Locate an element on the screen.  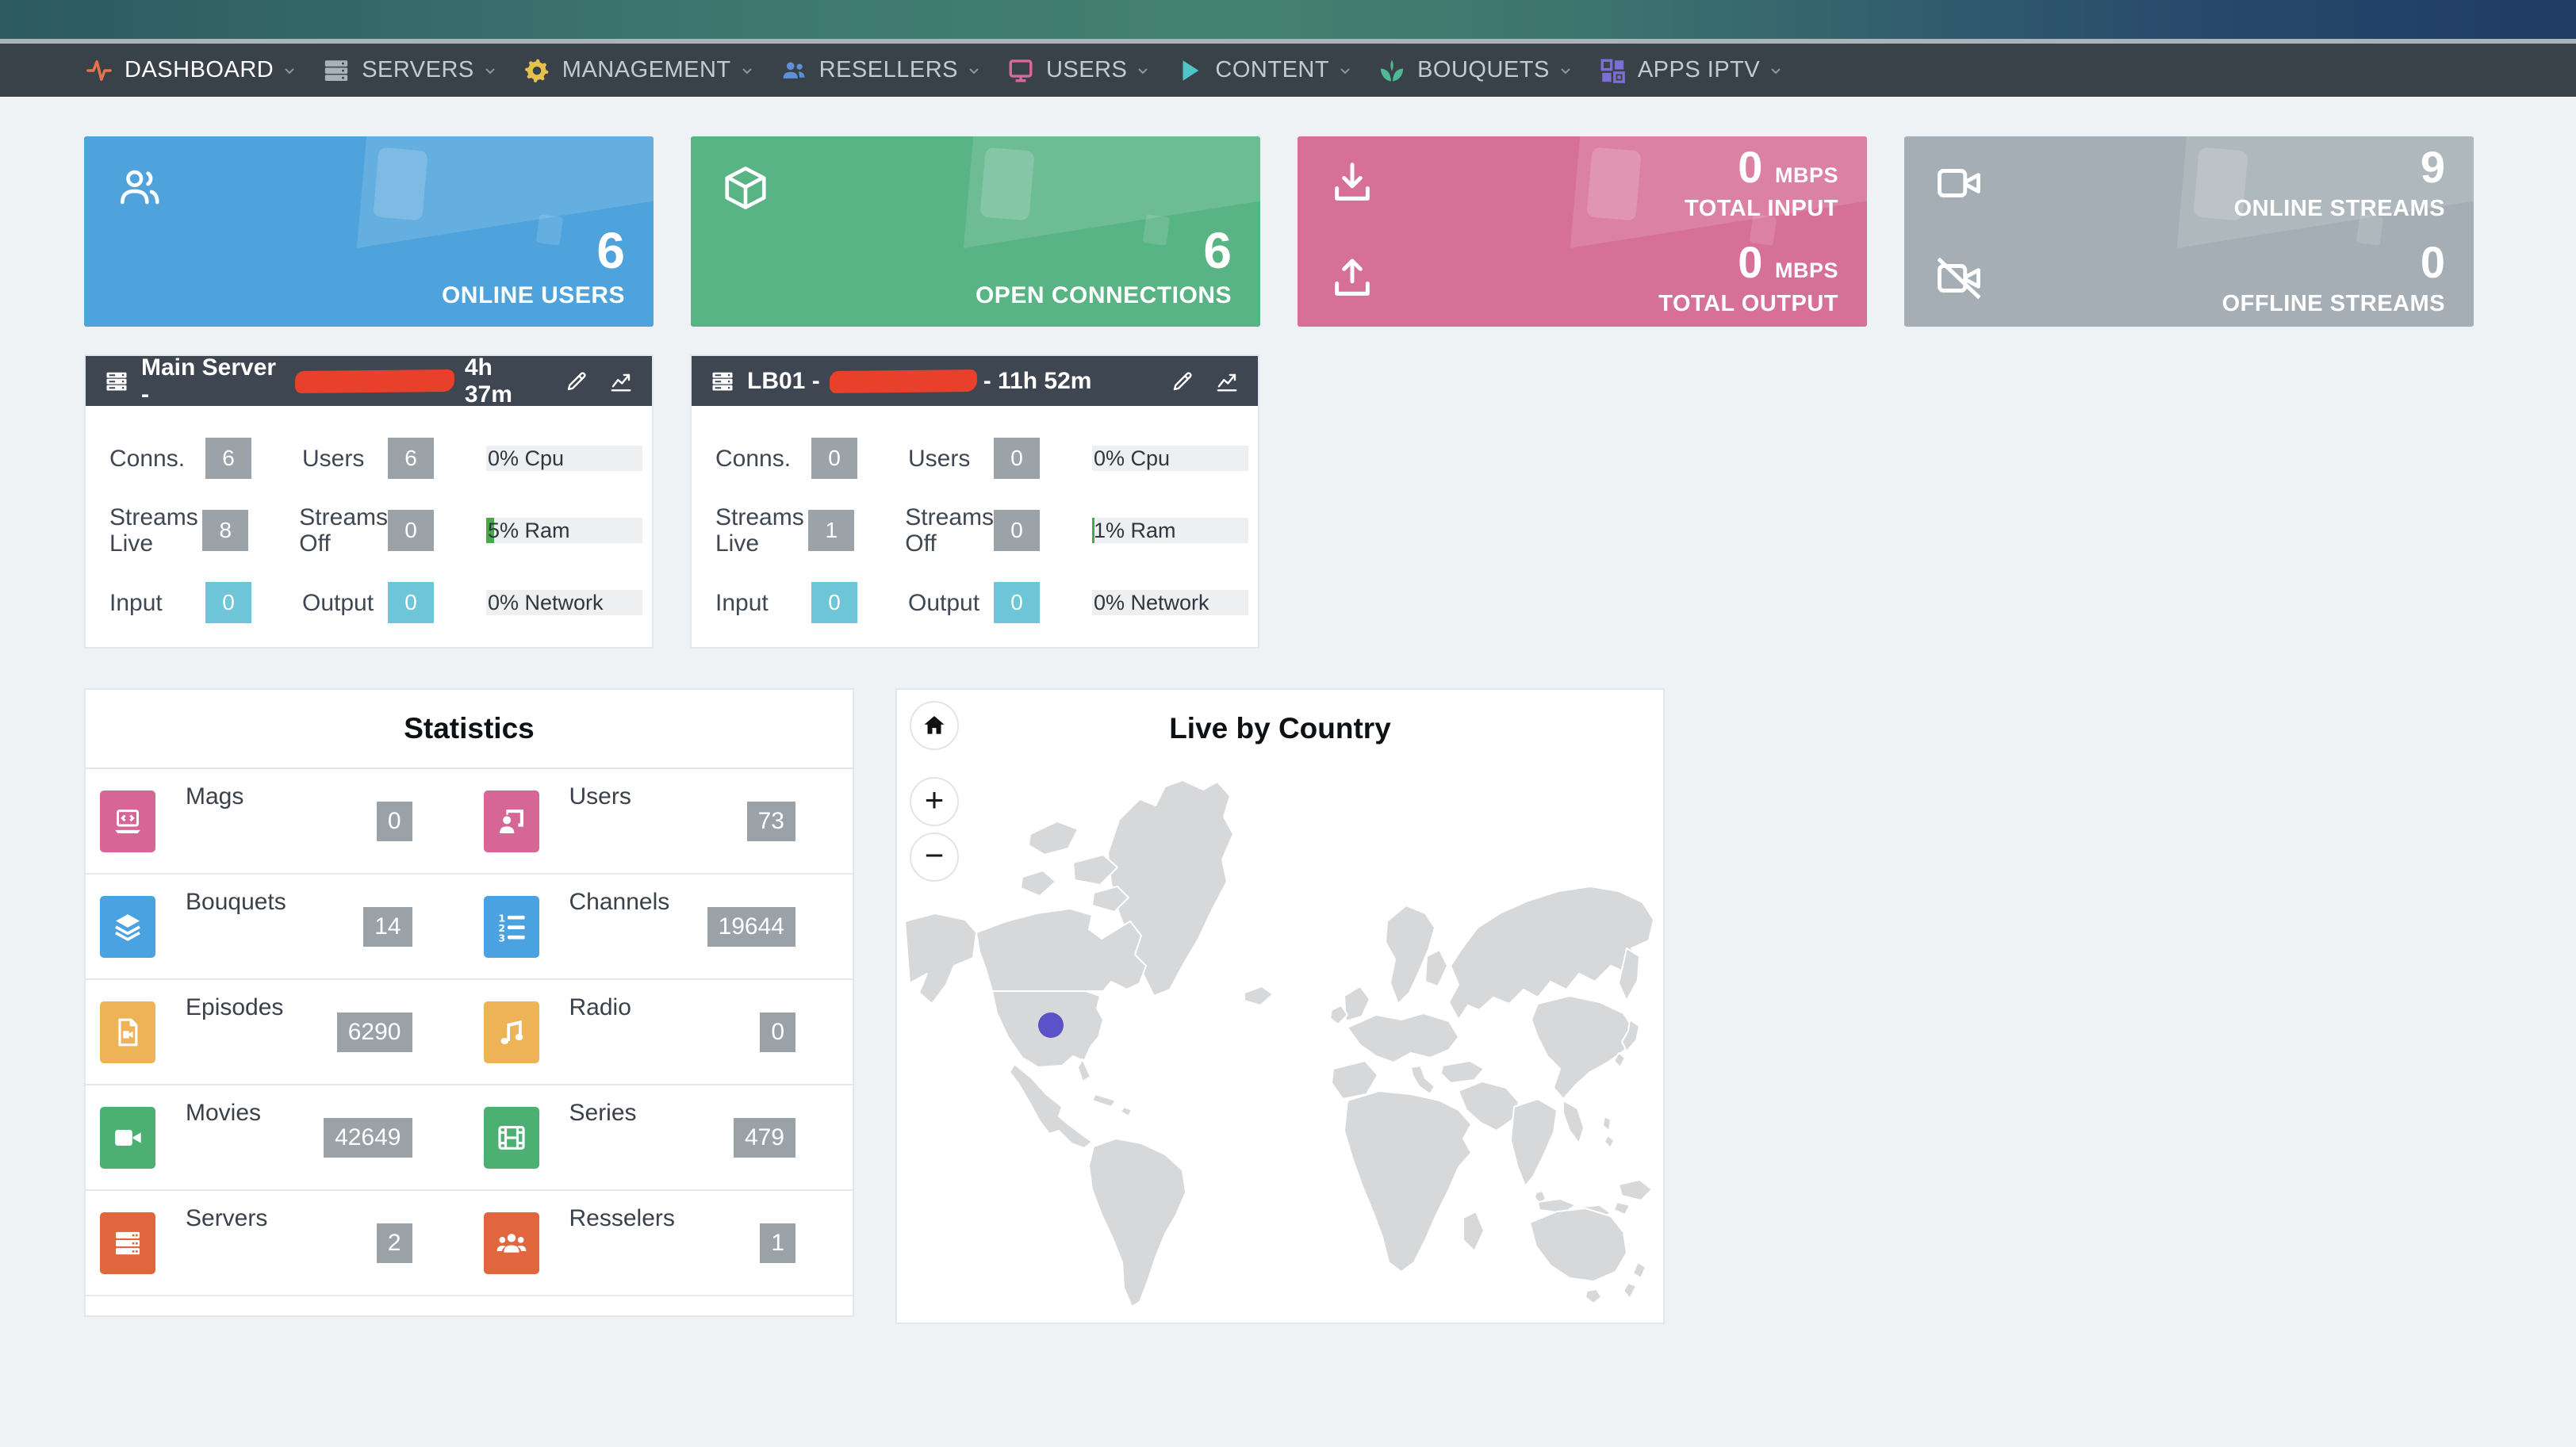
nav-item-users: USERS is located at coordinates (1078, 70).